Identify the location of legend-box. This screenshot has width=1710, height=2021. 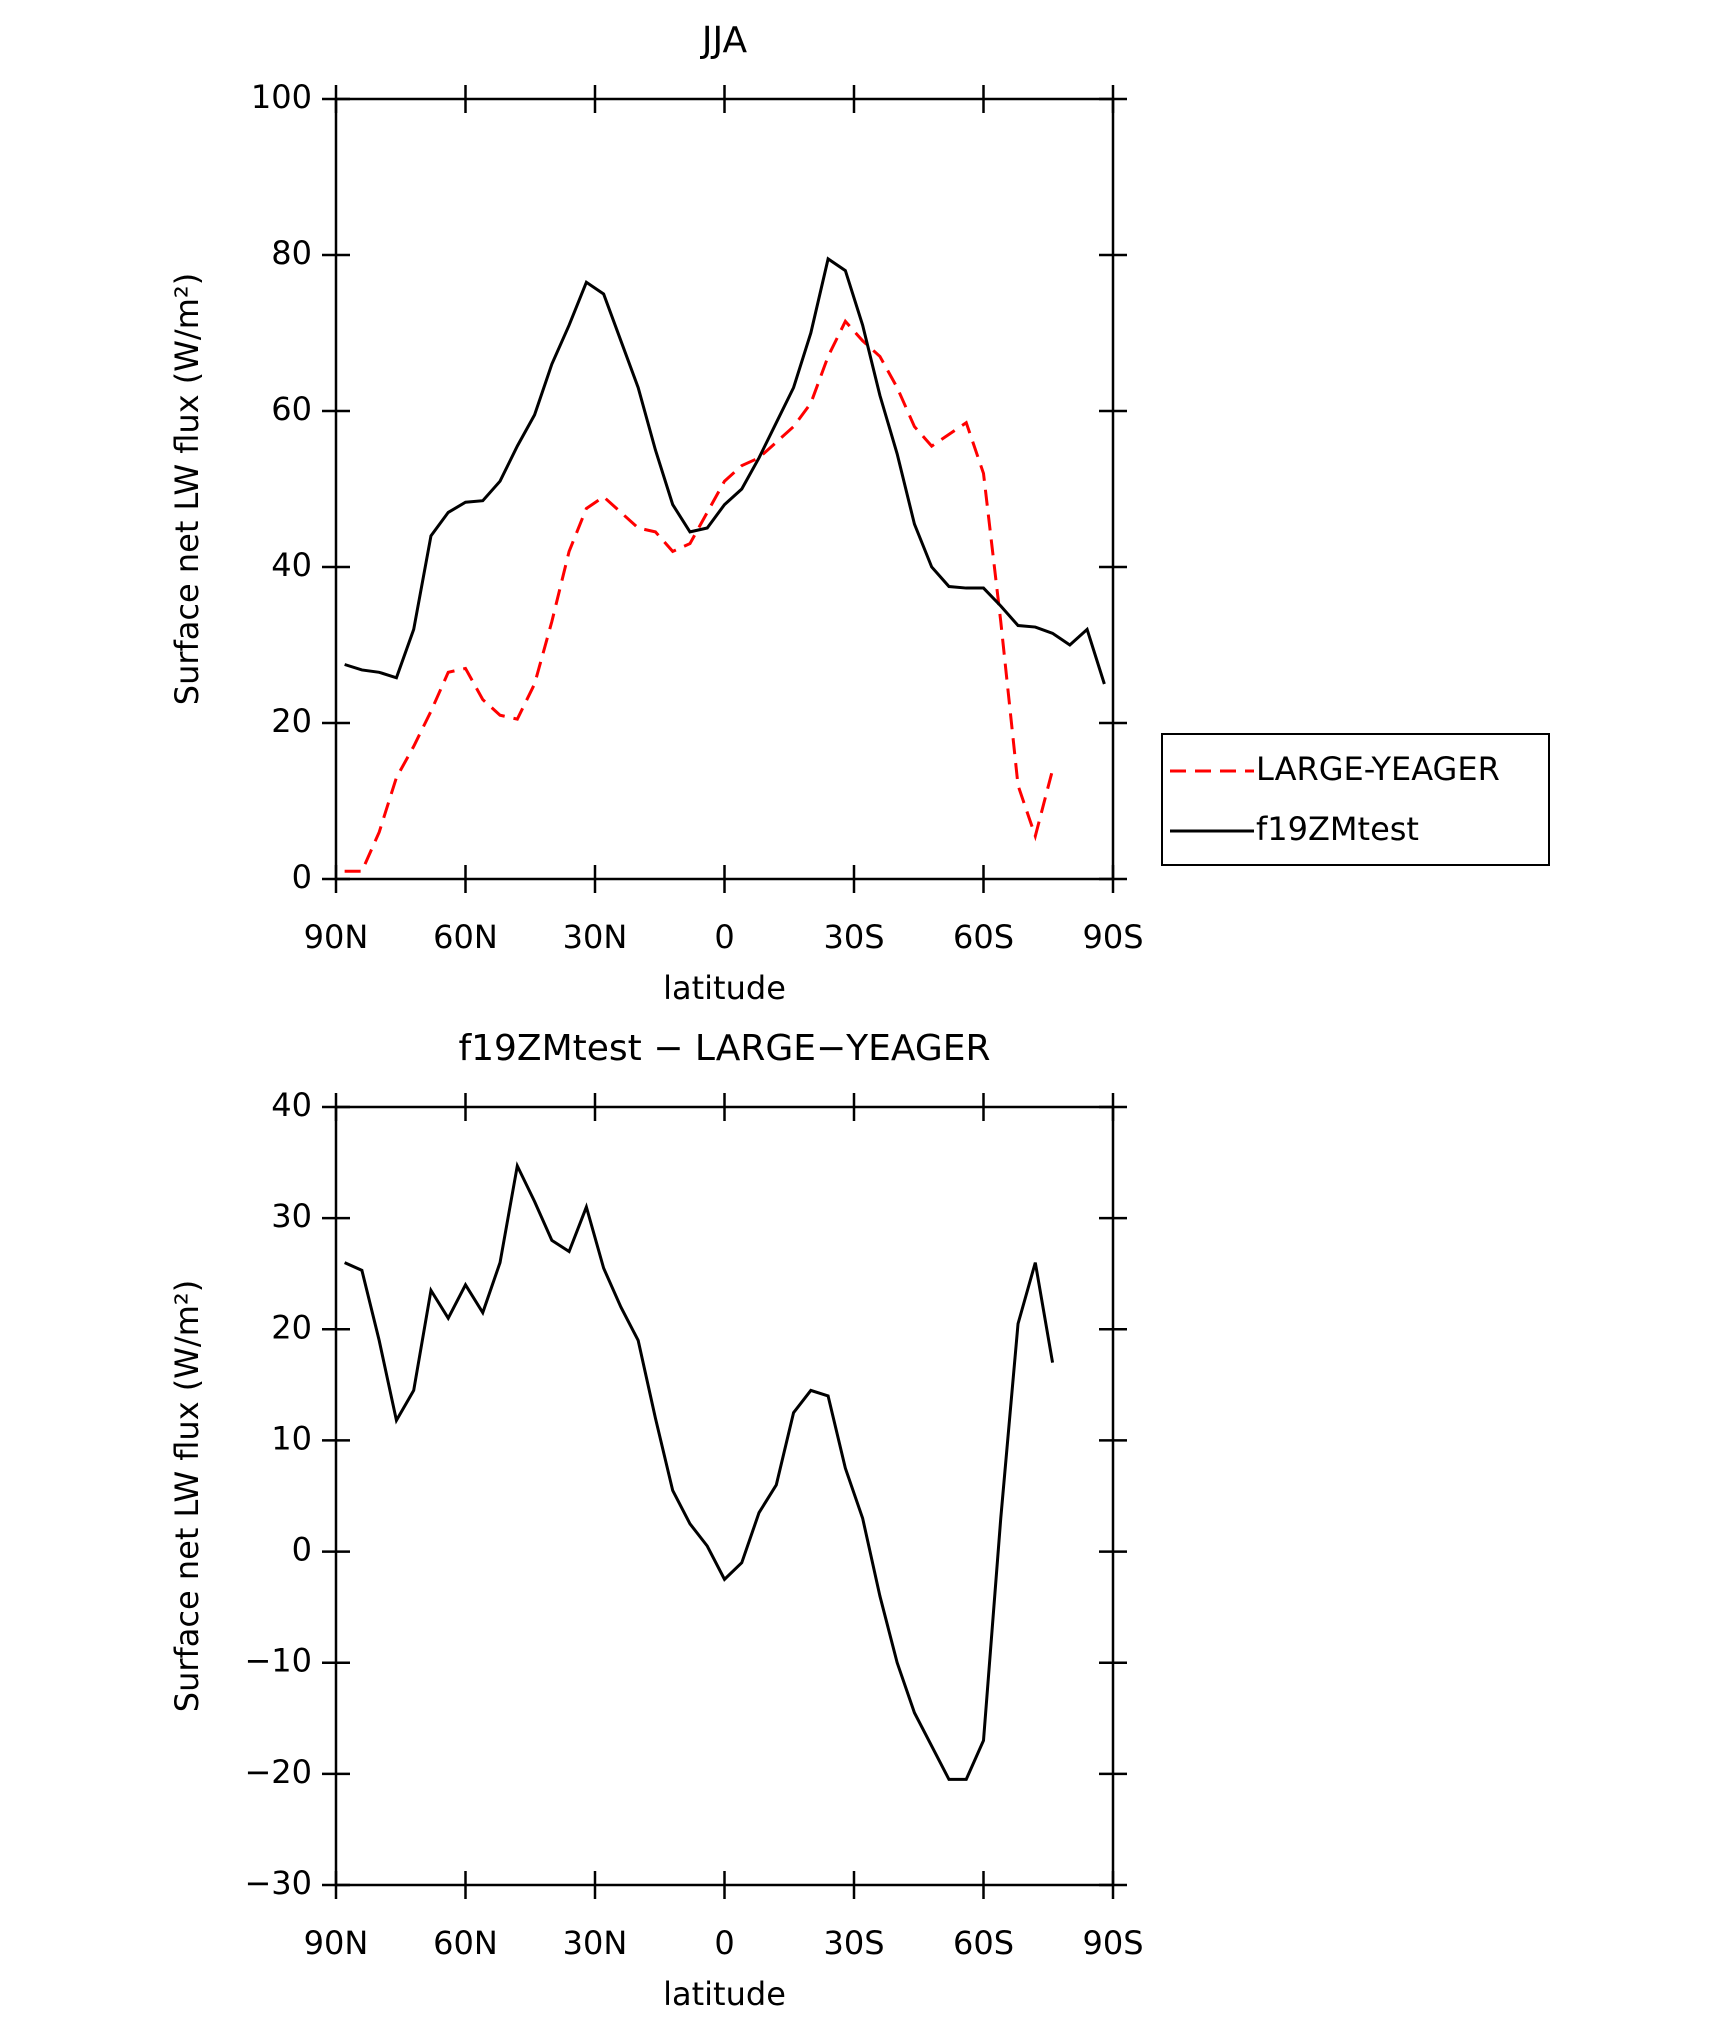
(1355, 799).